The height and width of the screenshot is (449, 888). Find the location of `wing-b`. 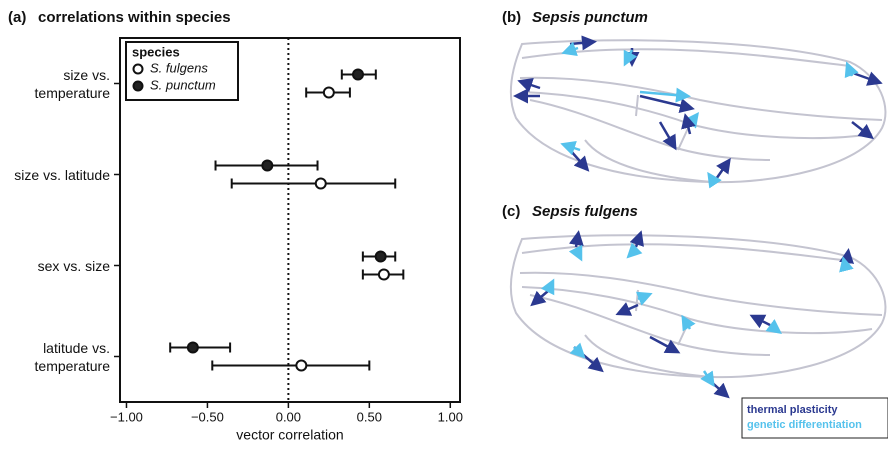

wing-b is located at coordinates (698, 112).